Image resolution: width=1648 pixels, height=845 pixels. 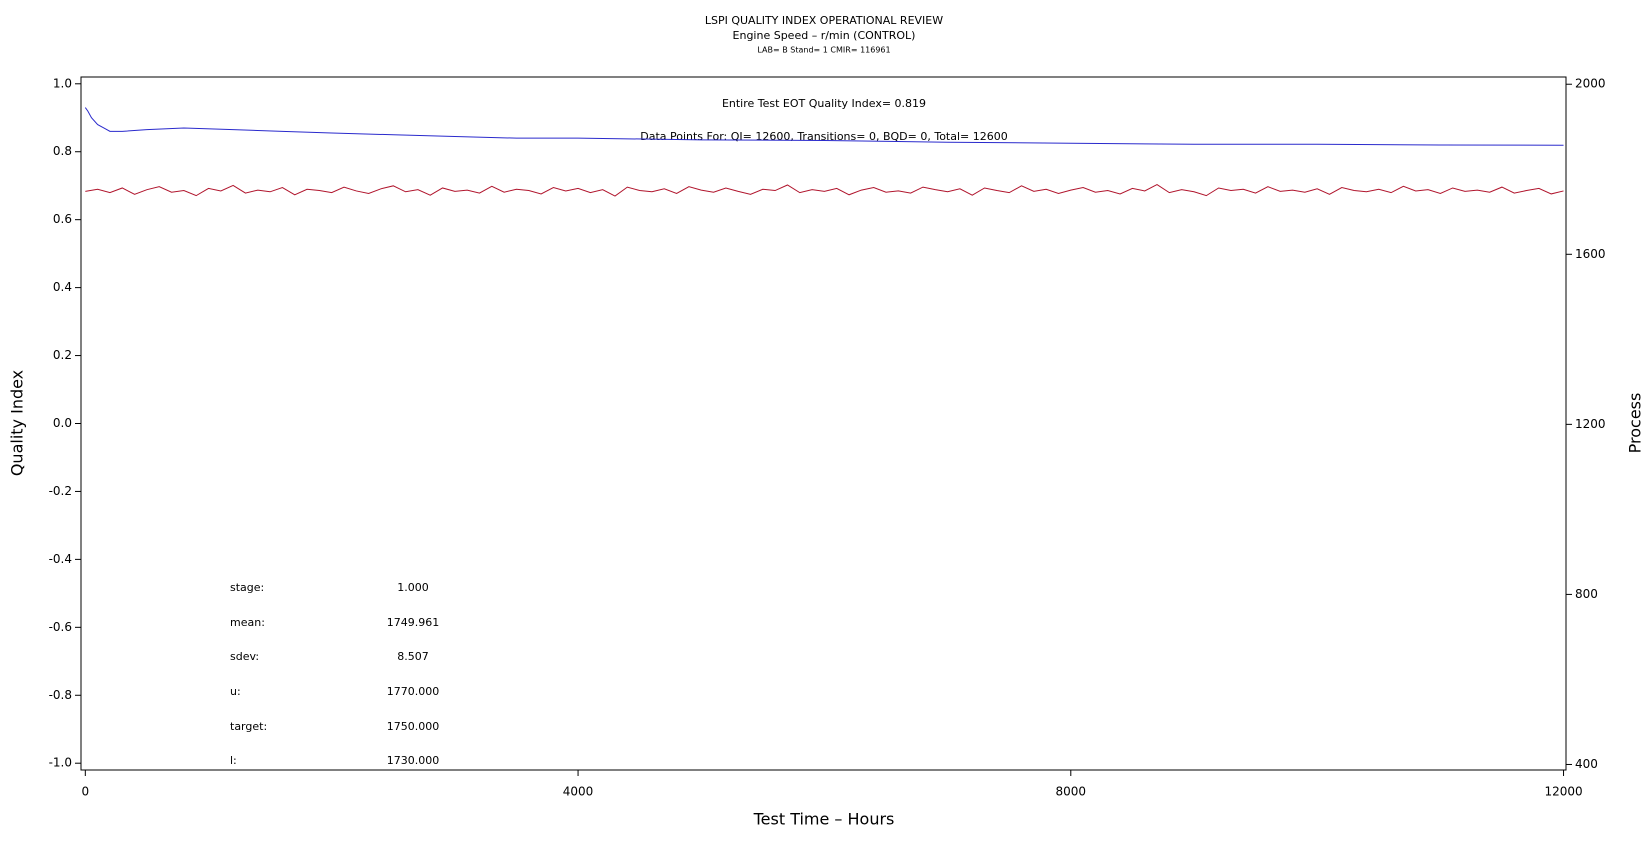 I want to click on stat-label: u:, so click(x=235, y=691).